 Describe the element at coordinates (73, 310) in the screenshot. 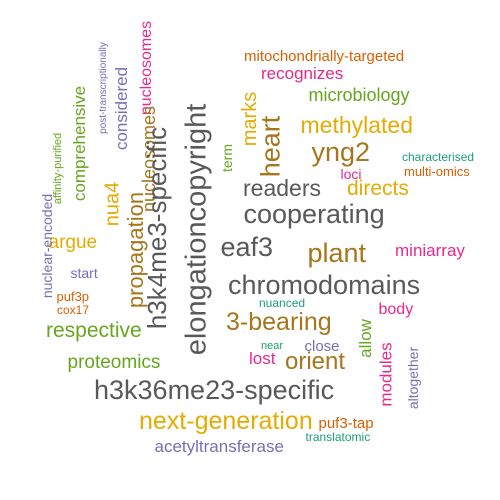

I see `cloud-word-cox17: cox17` at that location.